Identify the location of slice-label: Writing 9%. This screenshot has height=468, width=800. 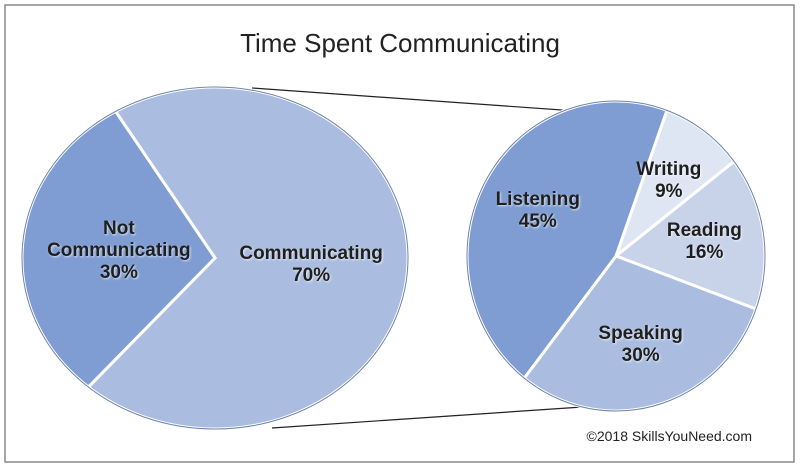
(669, 181).